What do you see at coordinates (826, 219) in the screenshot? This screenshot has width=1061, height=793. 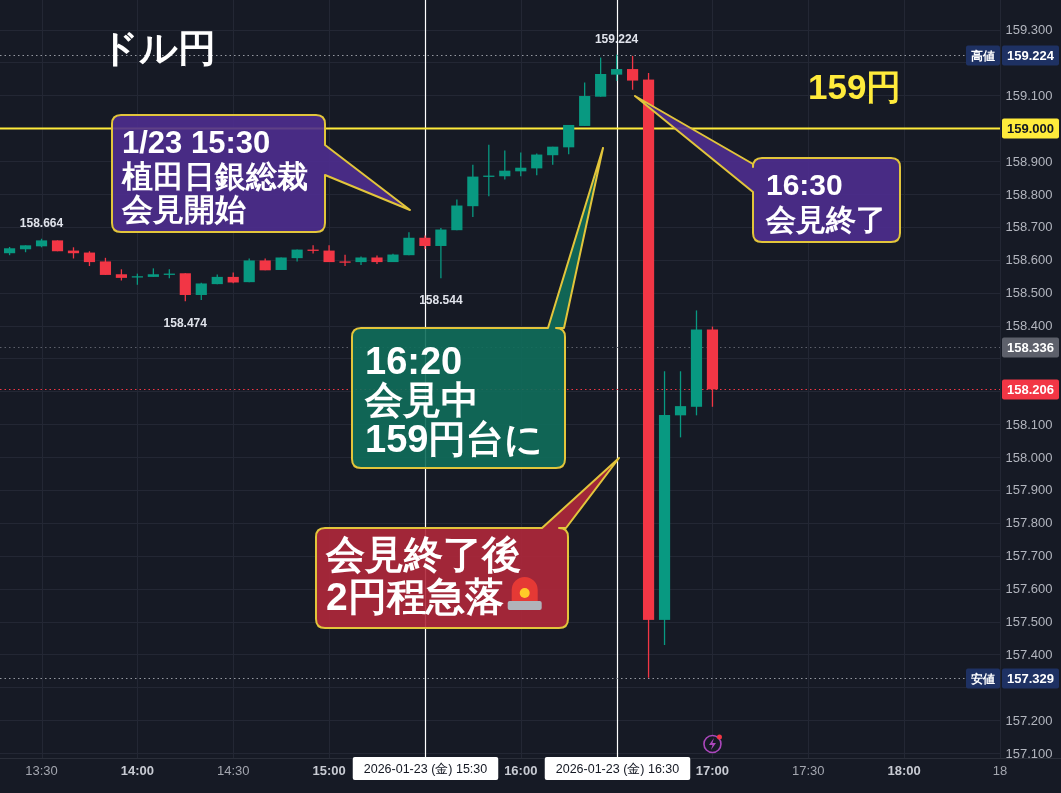 I see `annotation: 会見終了` at bounding box center [826, 219].